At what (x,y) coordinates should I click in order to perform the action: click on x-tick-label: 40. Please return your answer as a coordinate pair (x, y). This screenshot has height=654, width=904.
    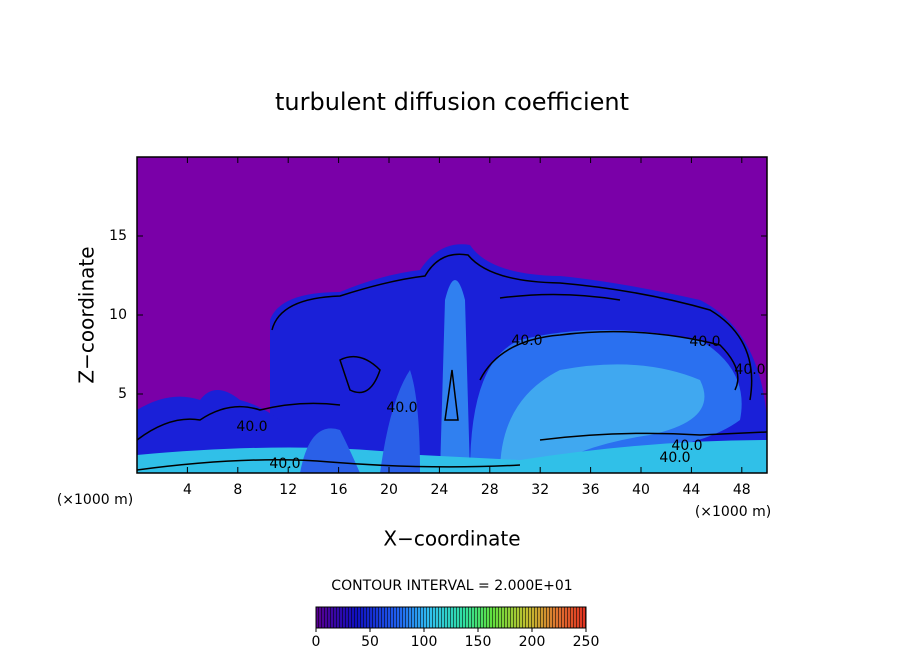
    Looking at the image, I should click on (641, 490).